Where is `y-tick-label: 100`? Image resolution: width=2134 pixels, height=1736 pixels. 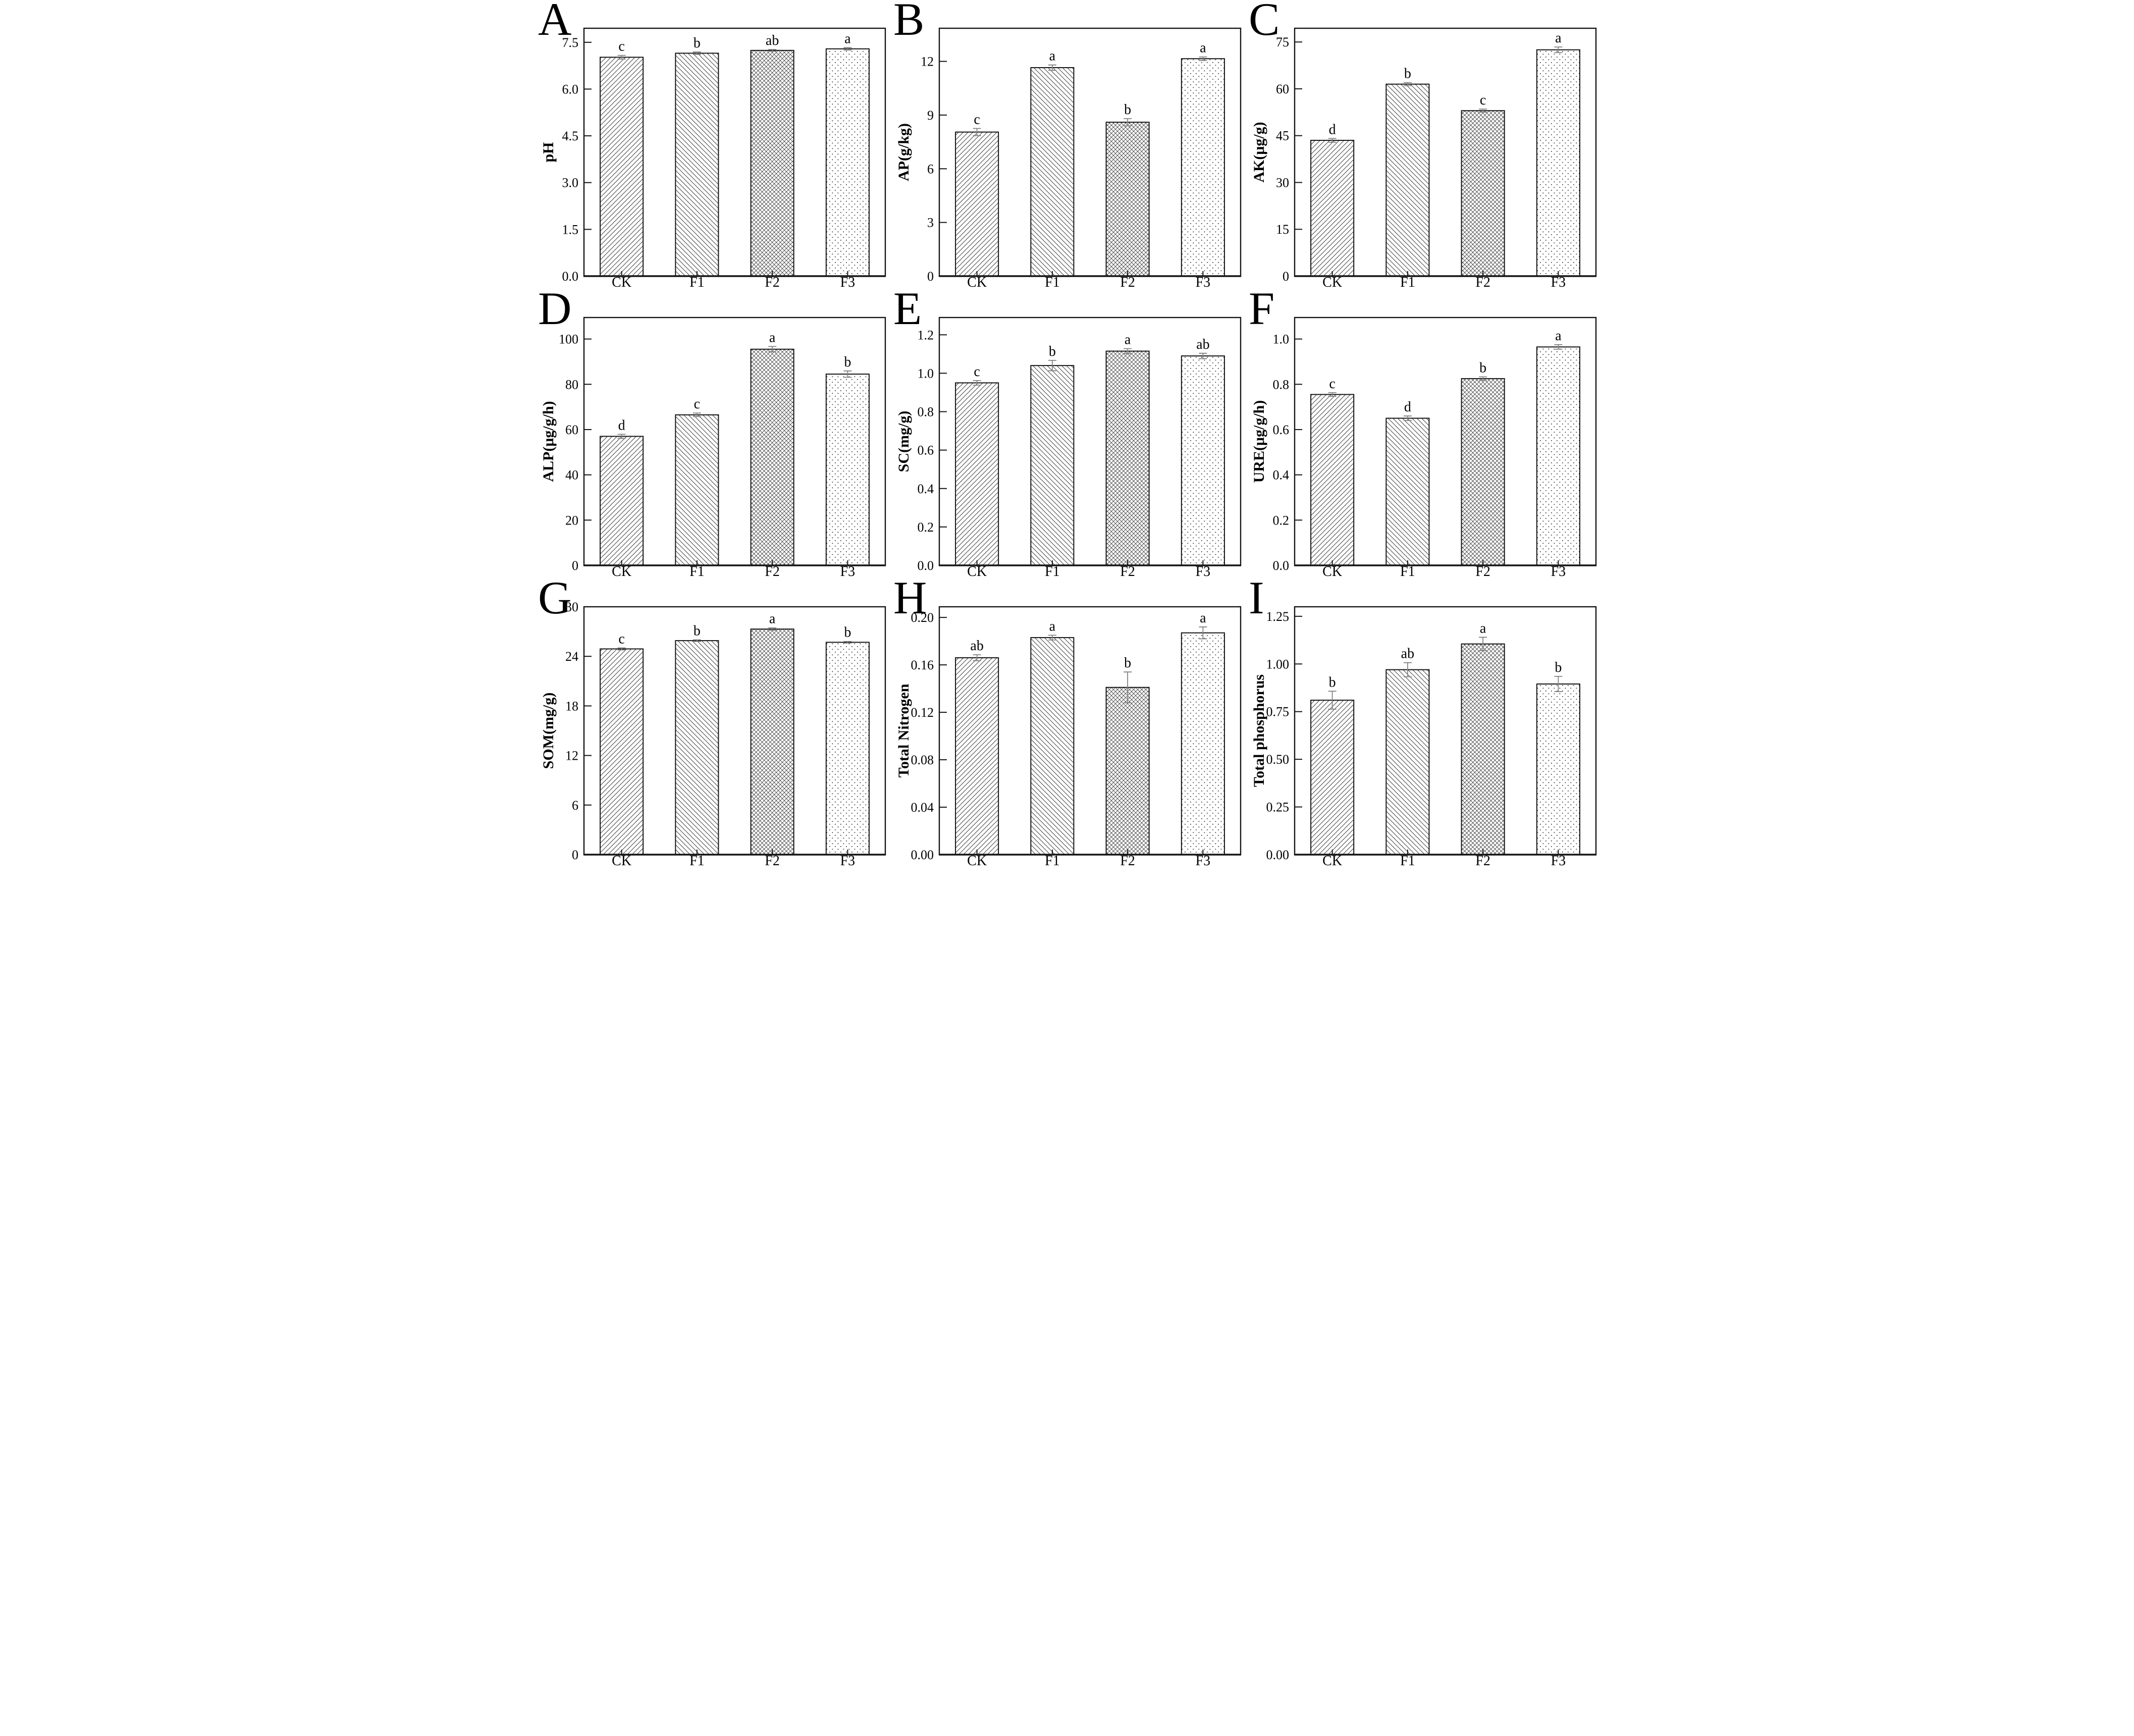
y-tick-label: 100 is located at coordinates (568, 339).